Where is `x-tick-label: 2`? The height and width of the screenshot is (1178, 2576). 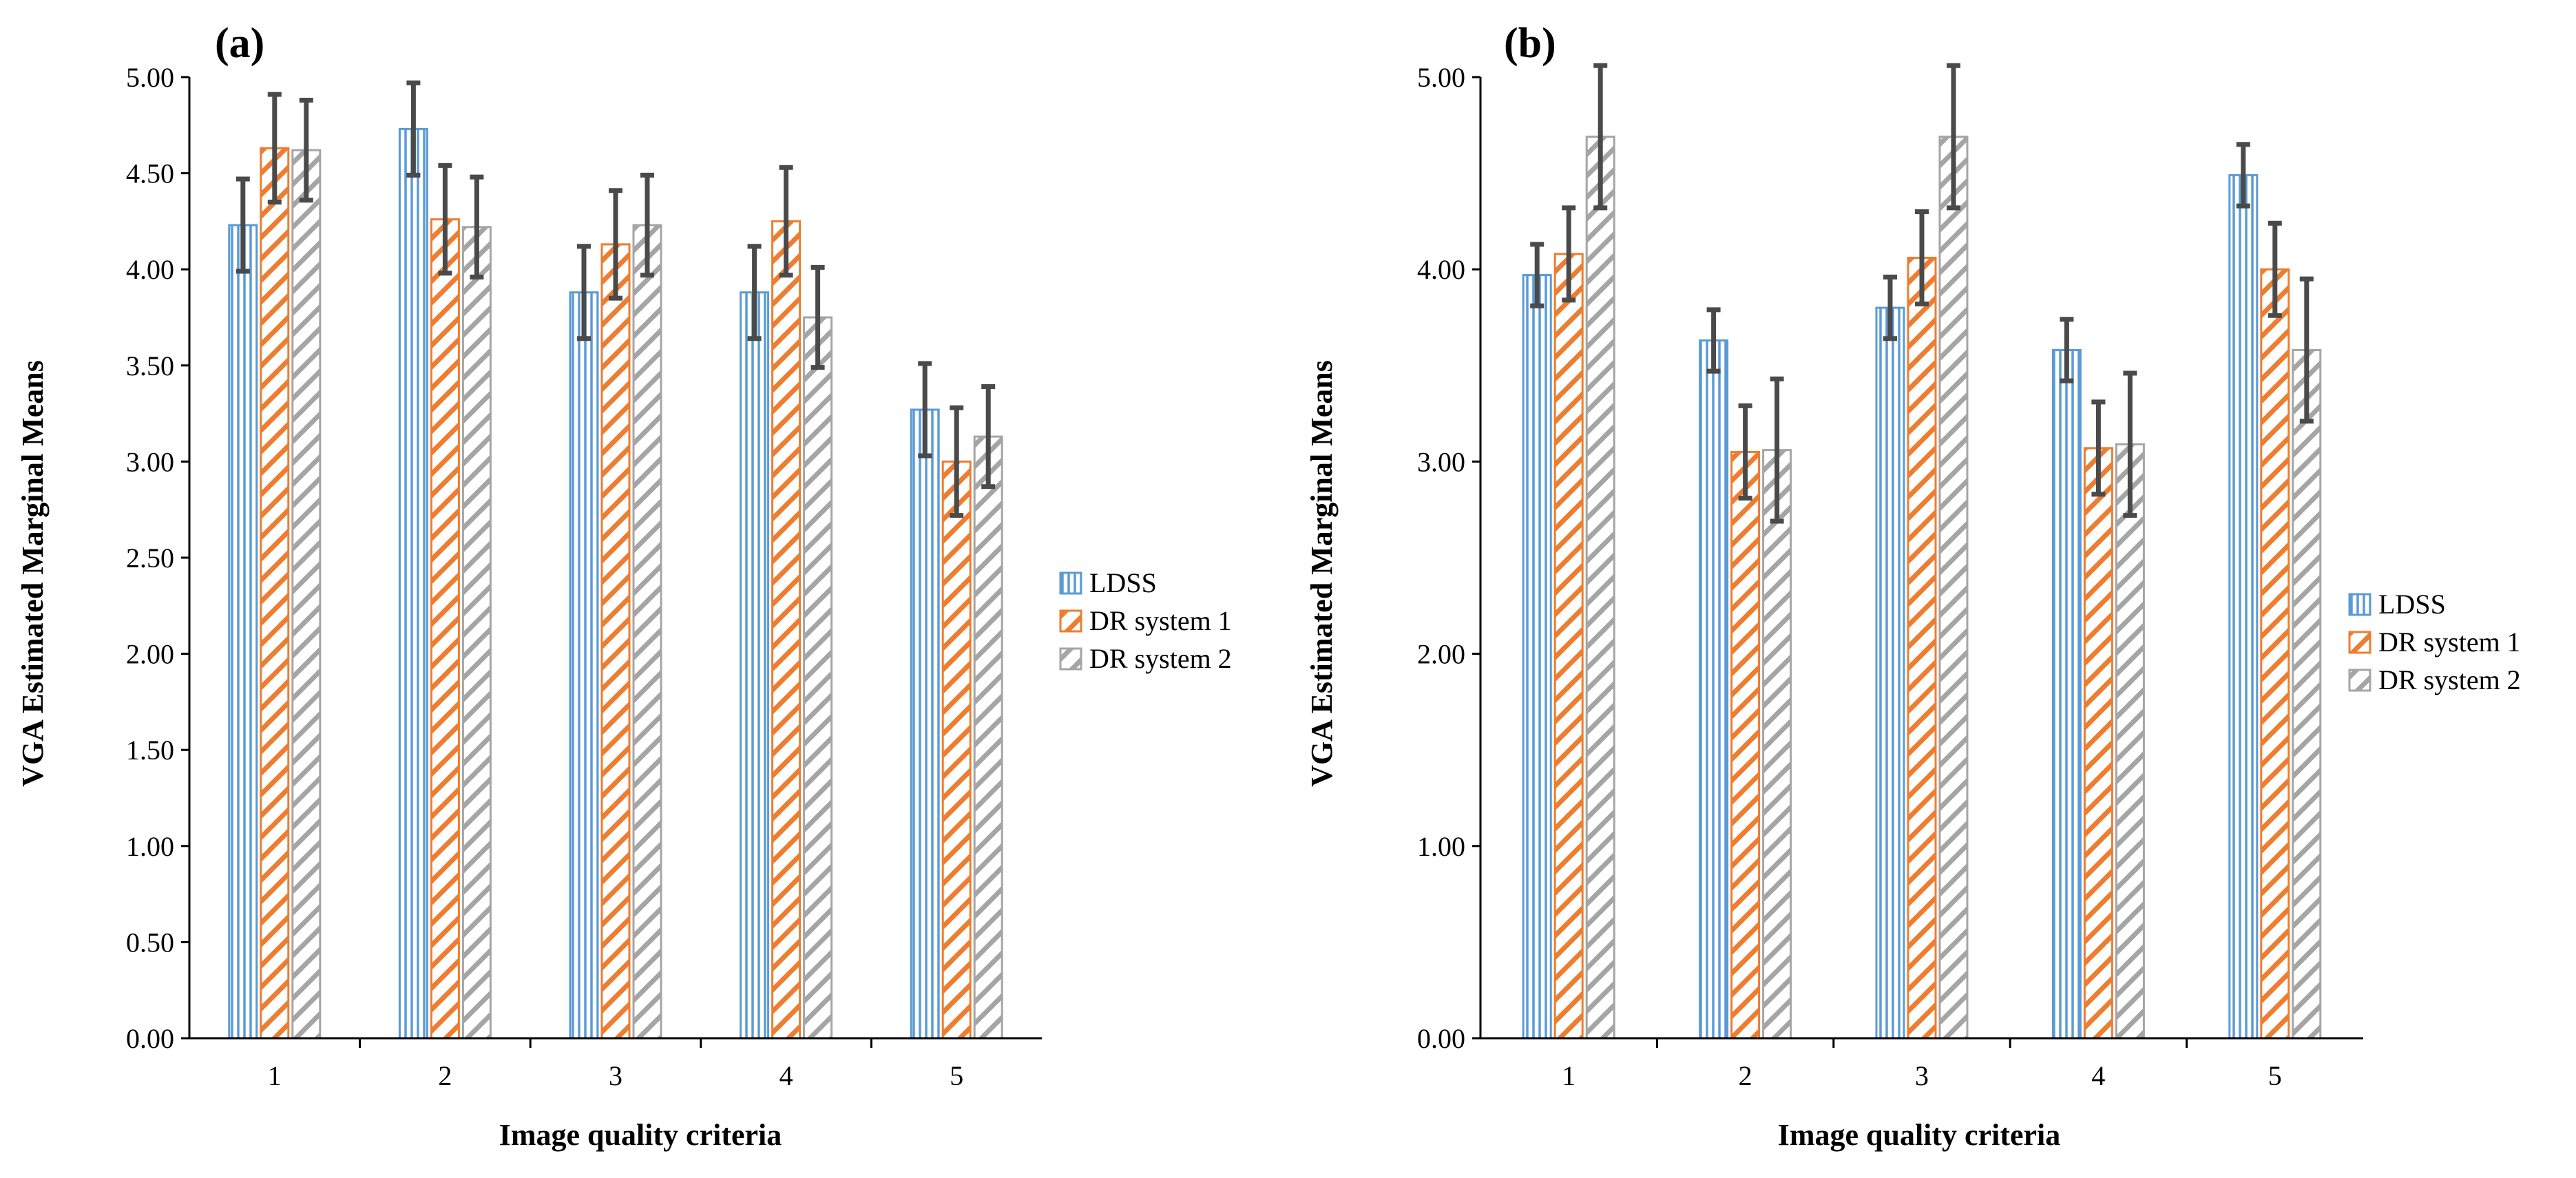
x-tick-label: 2 is located at coordinates (445, 1075).